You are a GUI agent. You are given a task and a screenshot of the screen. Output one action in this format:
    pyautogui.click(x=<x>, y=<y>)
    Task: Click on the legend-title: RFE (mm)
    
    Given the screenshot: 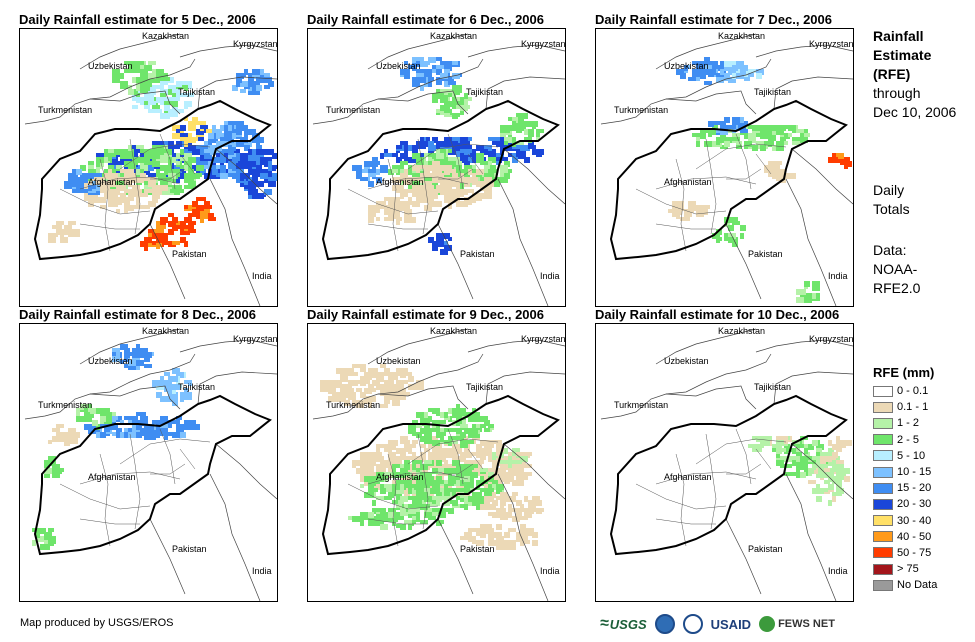 What is the action you would take?
    pyautogui.click(x=904, y=372)
    